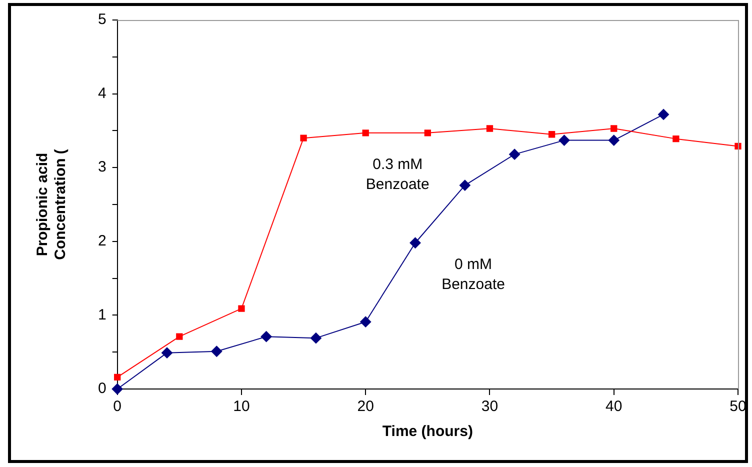 The height and width of the screenshot is (467, 752). Describe the element at coordinates (102, 19) in the screenshot. I see `y-tick-label: 5` at that location.